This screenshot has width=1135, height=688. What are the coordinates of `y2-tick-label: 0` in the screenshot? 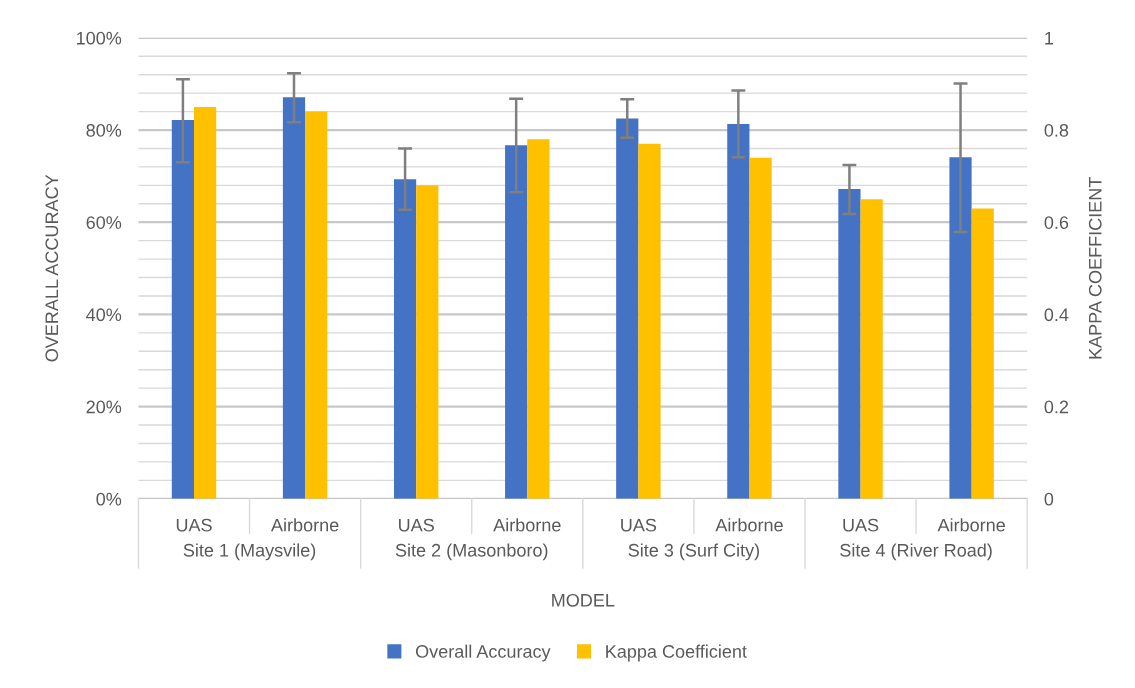 It's located at (1049, 499).